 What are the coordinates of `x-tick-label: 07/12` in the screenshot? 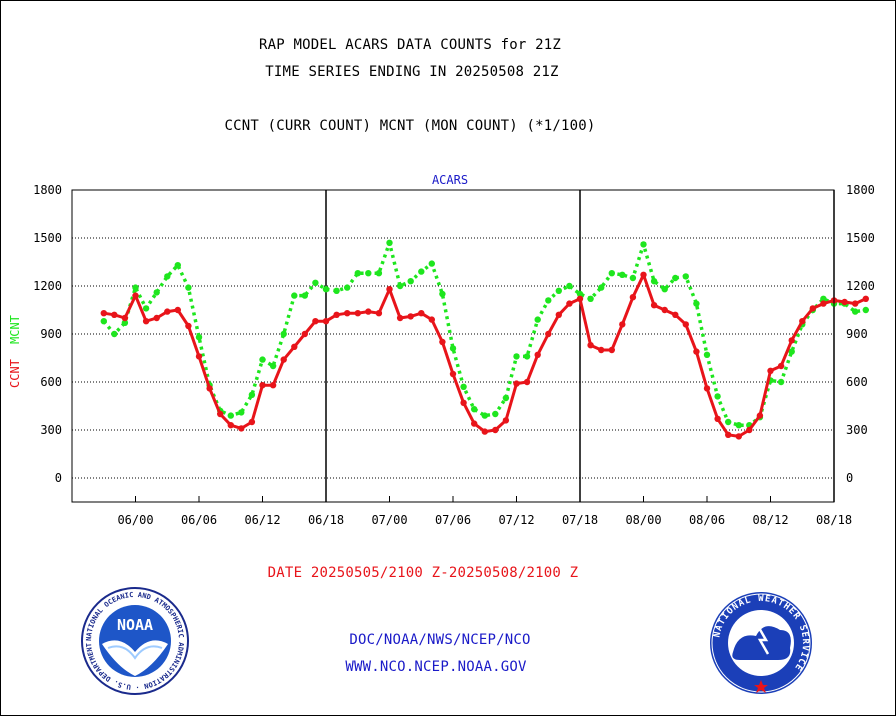 It's located at (516, 520).